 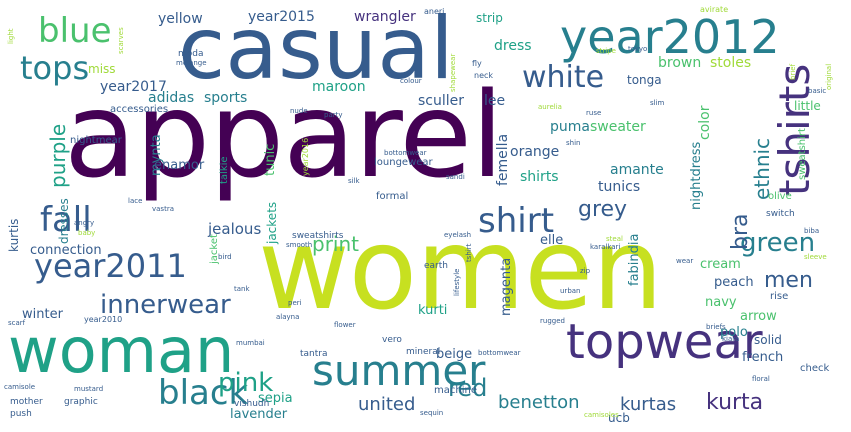 I want to click on cloud-word: wear, so click(x=685, y=261).